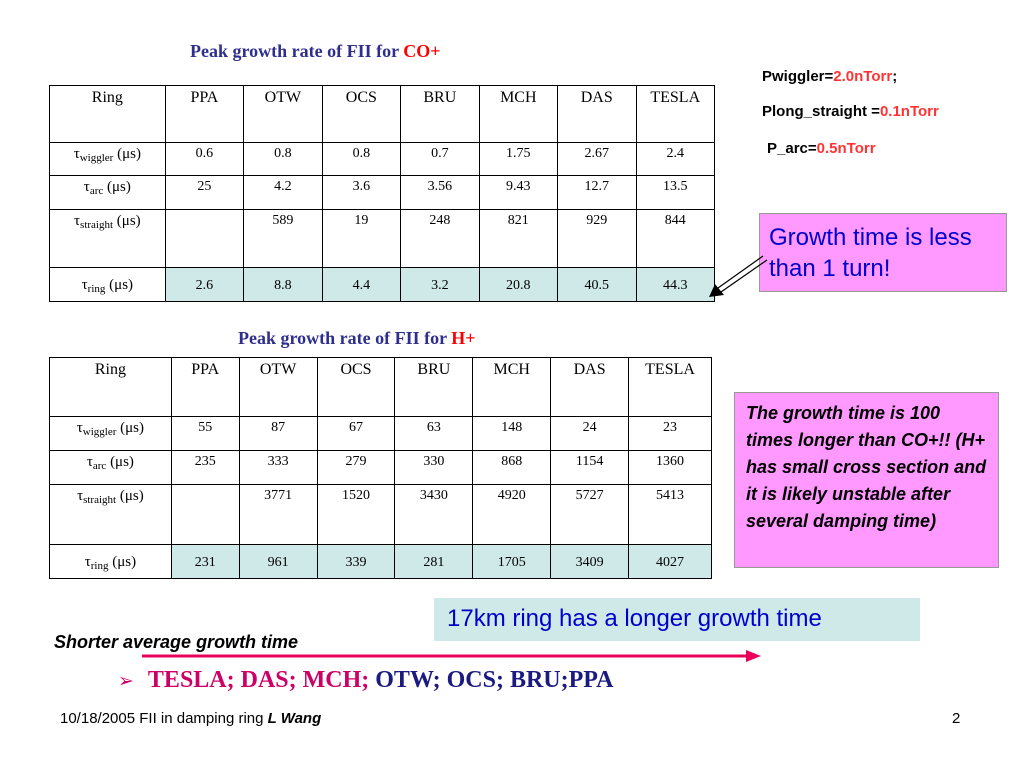 Image resolution: width=1024 pixels, height=768 pixels. What do you see at coordinates (434, 467) in the screenshot?
I see `table-cell: 330` at bounding box center [434, 467].